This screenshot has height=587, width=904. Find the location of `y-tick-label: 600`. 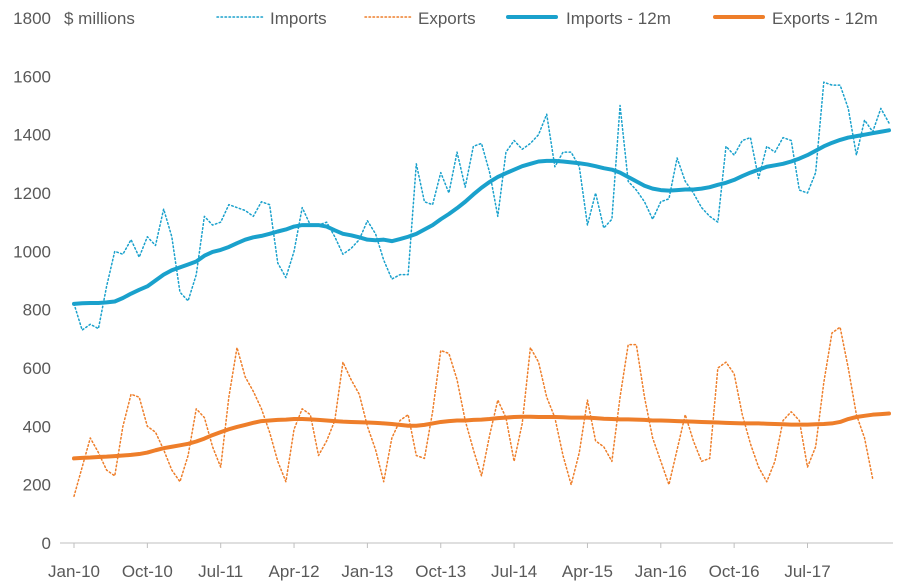

y-tick-label: 600 is located at coordinates (37, 368).